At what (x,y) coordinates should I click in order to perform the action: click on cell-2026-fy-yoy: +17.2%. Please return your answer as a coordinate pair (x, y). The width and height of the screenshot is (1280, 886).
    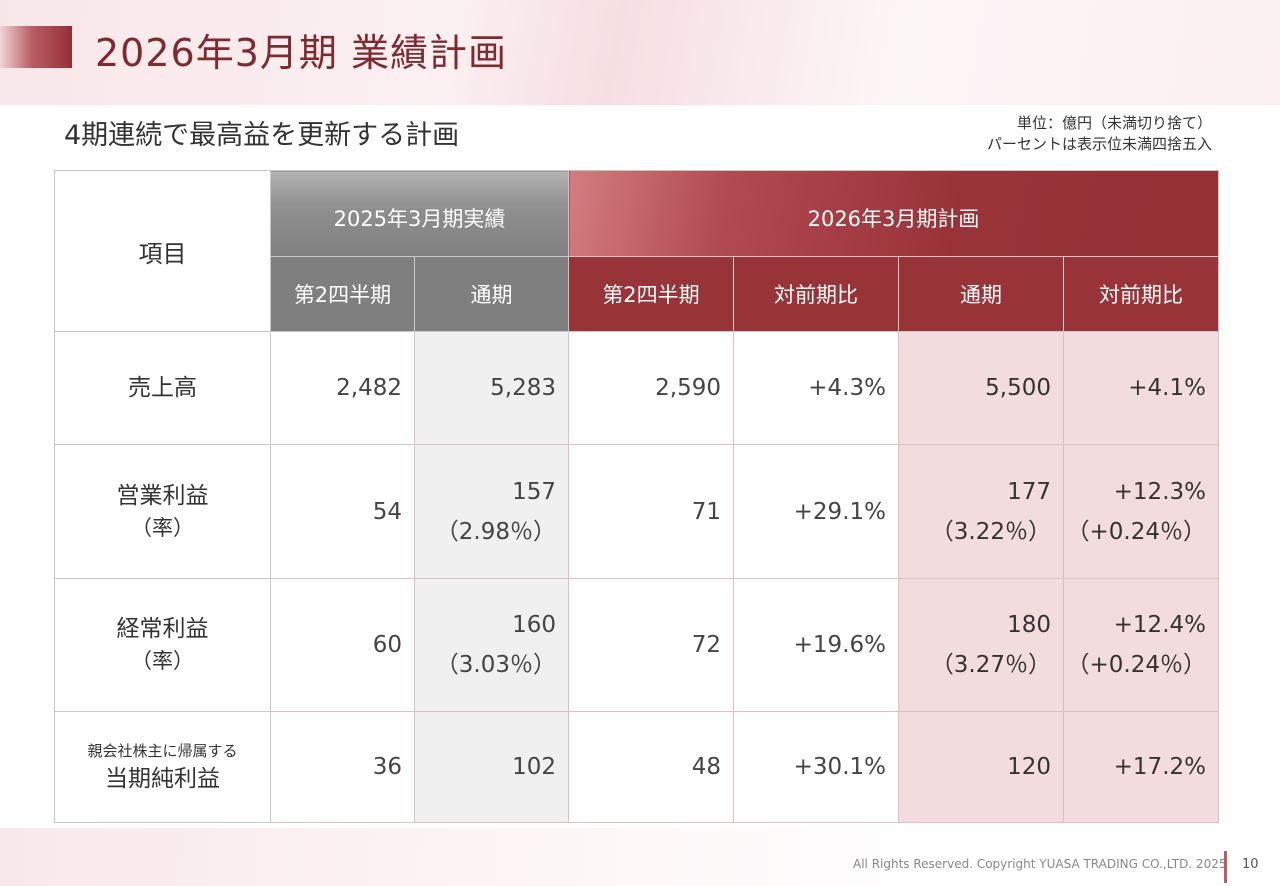
    Looking at the image, I should click on (1141, 767).